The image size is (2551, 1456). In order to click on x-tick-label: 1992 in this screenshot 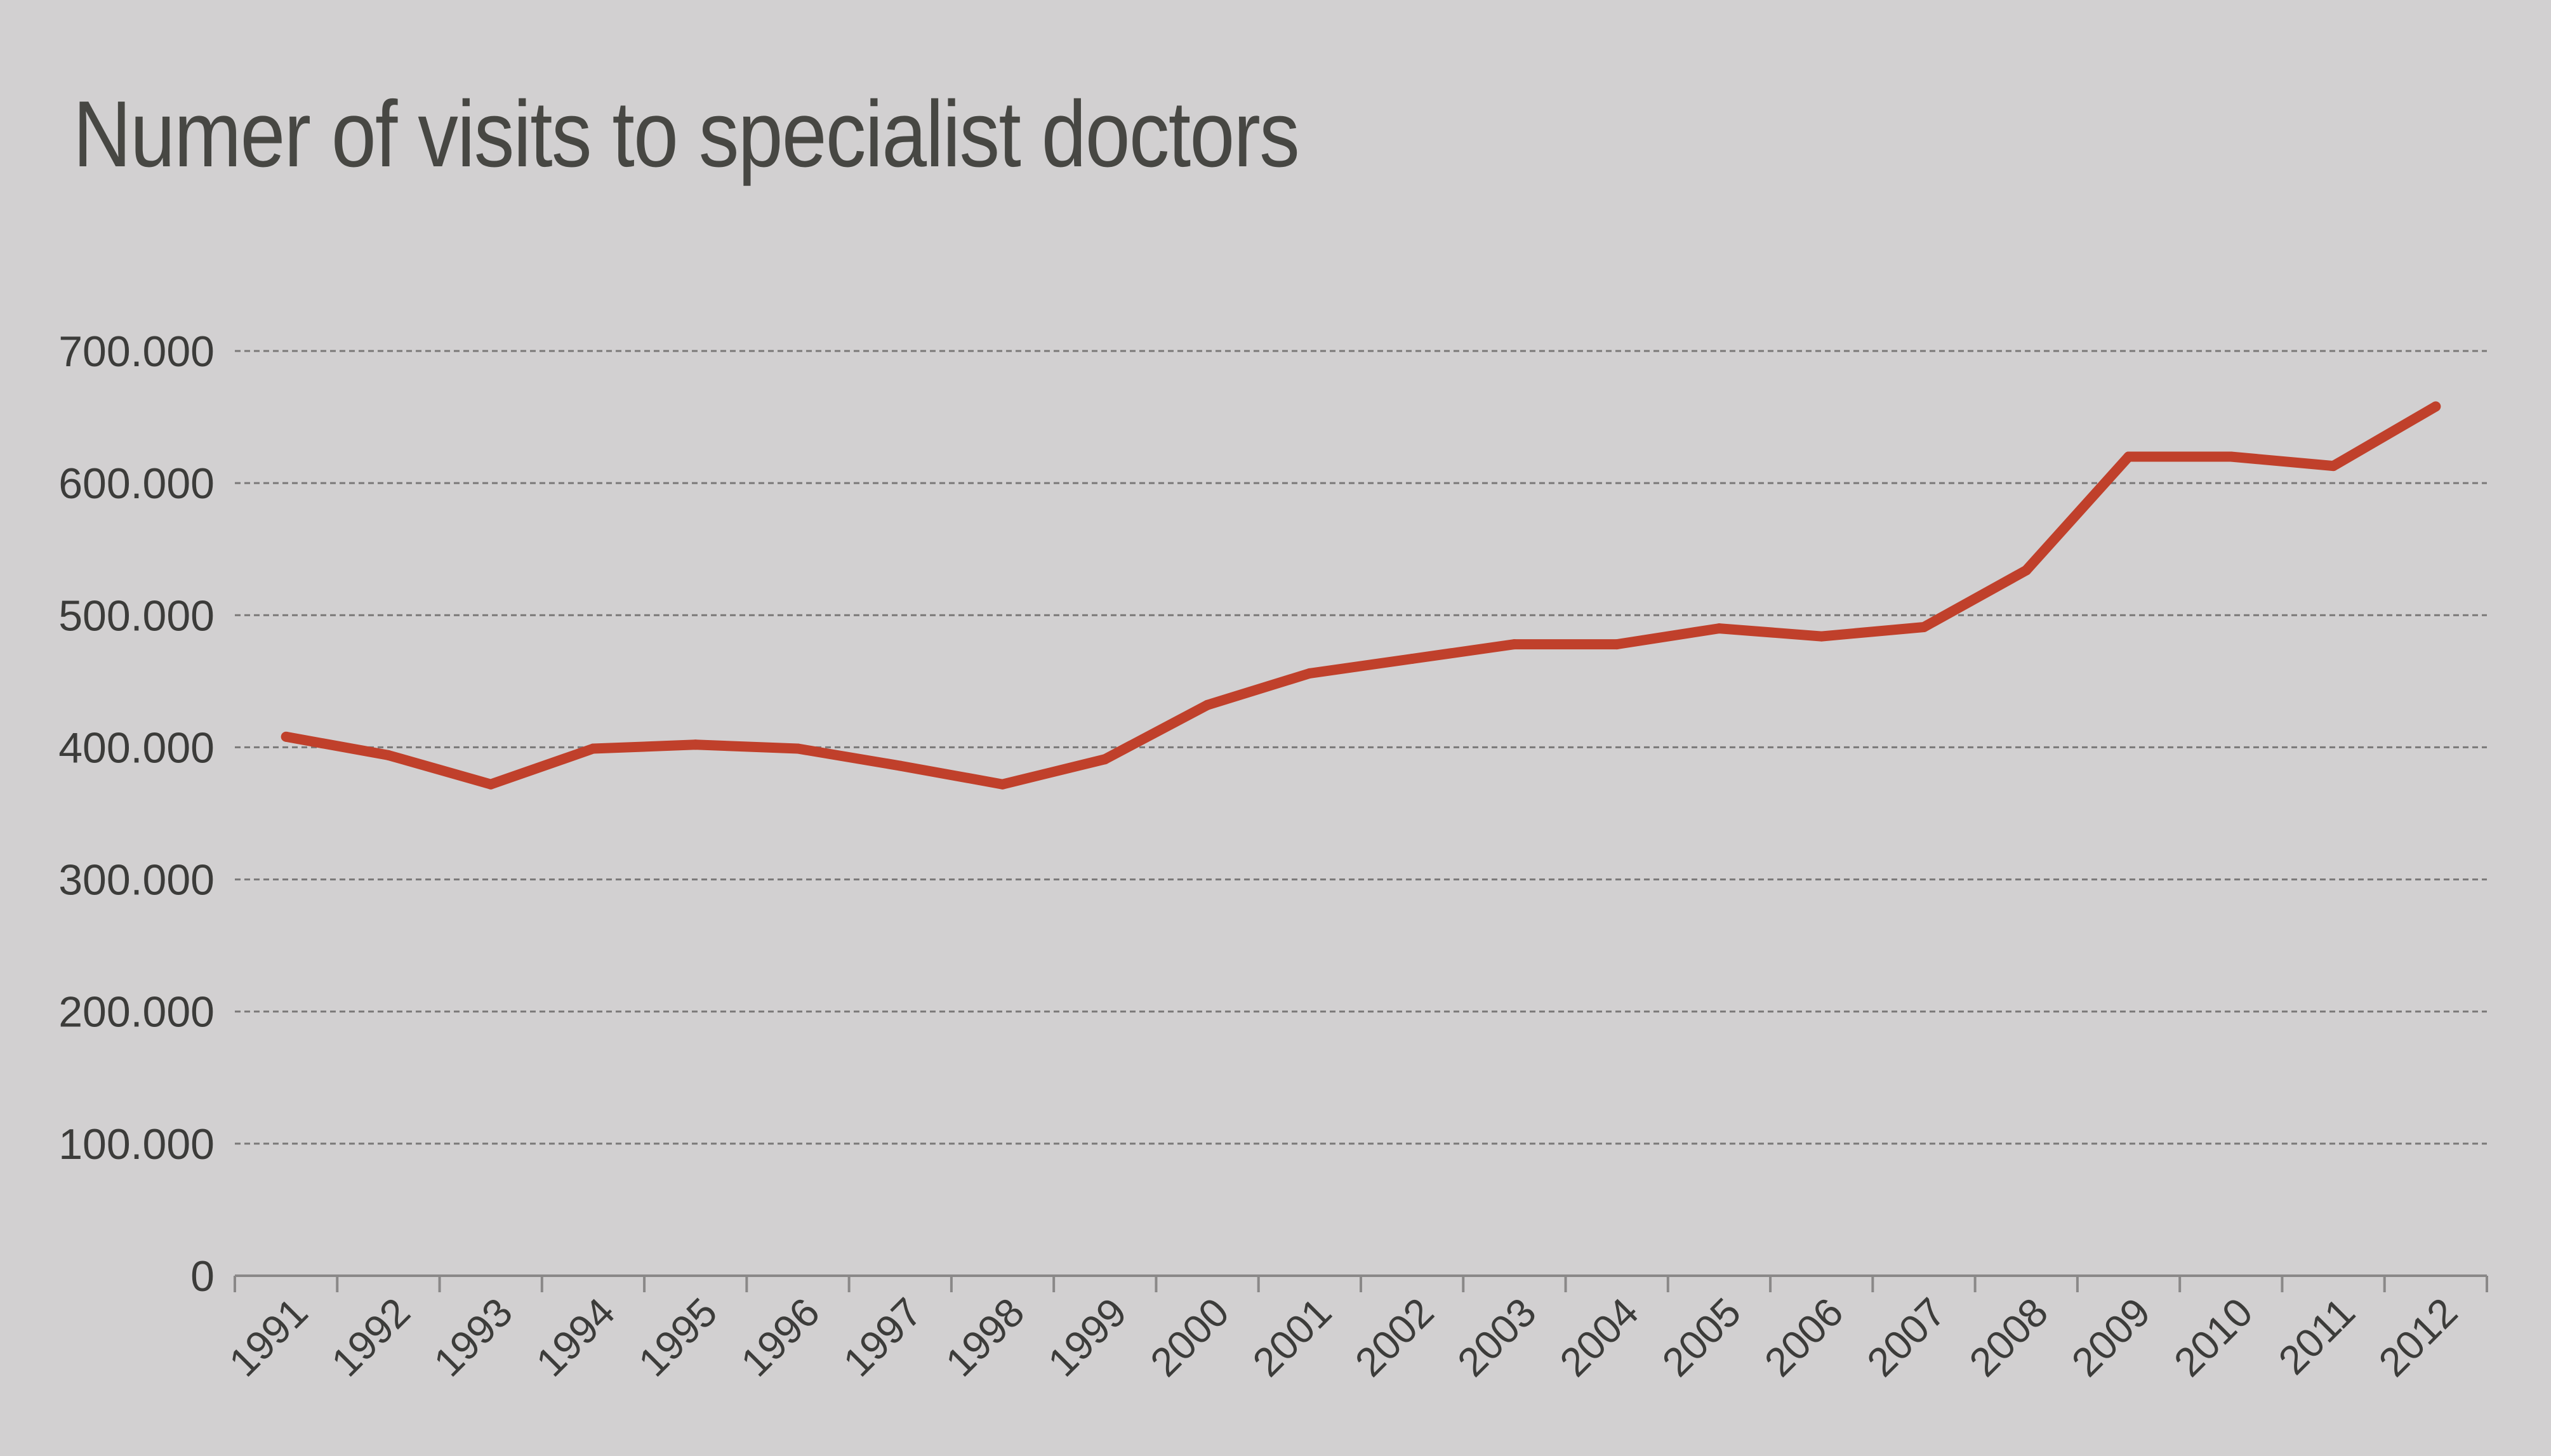, I will do `click(370, 1337)`.